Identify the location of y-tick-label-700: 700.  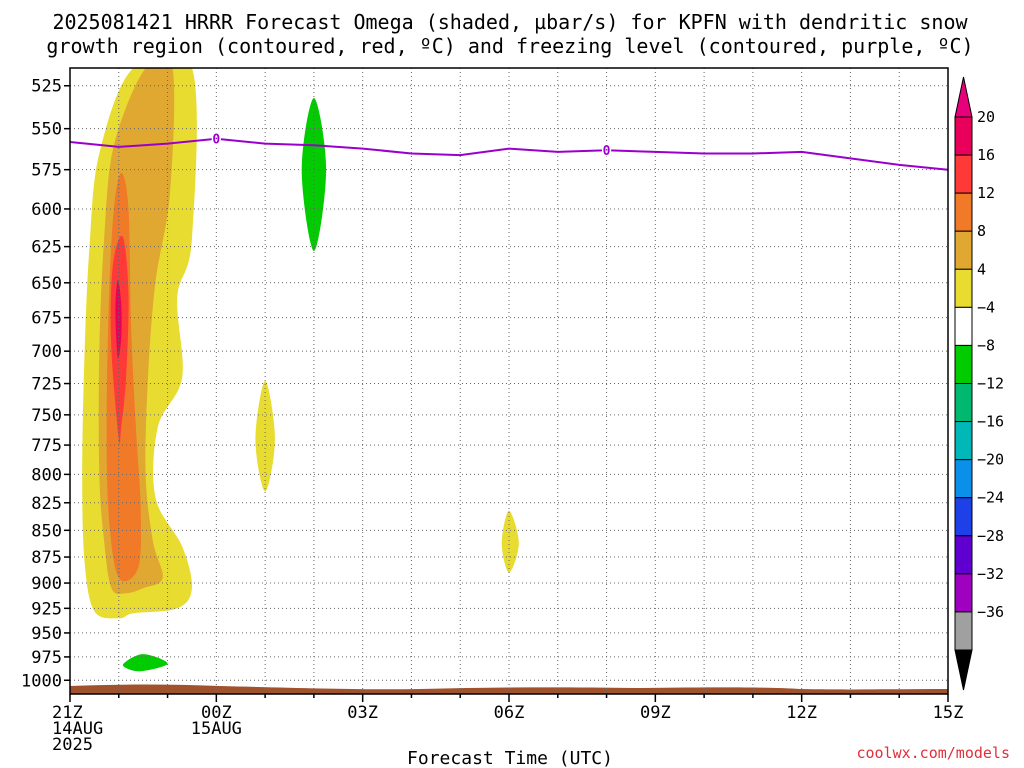
(46, 352).